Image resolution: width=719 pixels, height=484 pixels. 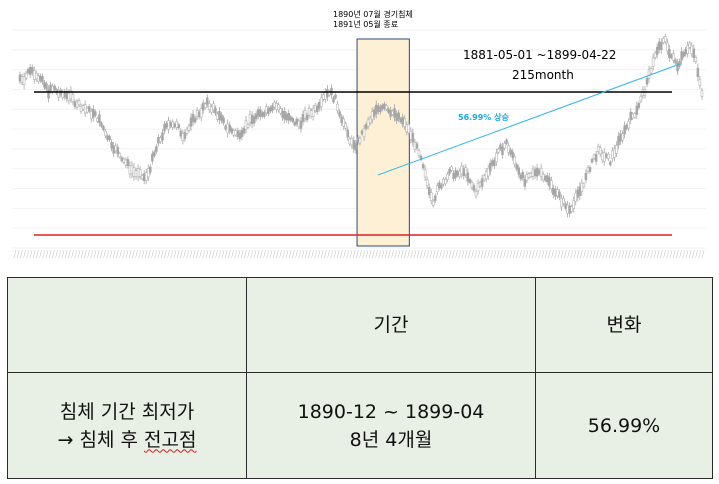 I want to click on header-period: 기간, so click(x=391, y=325).